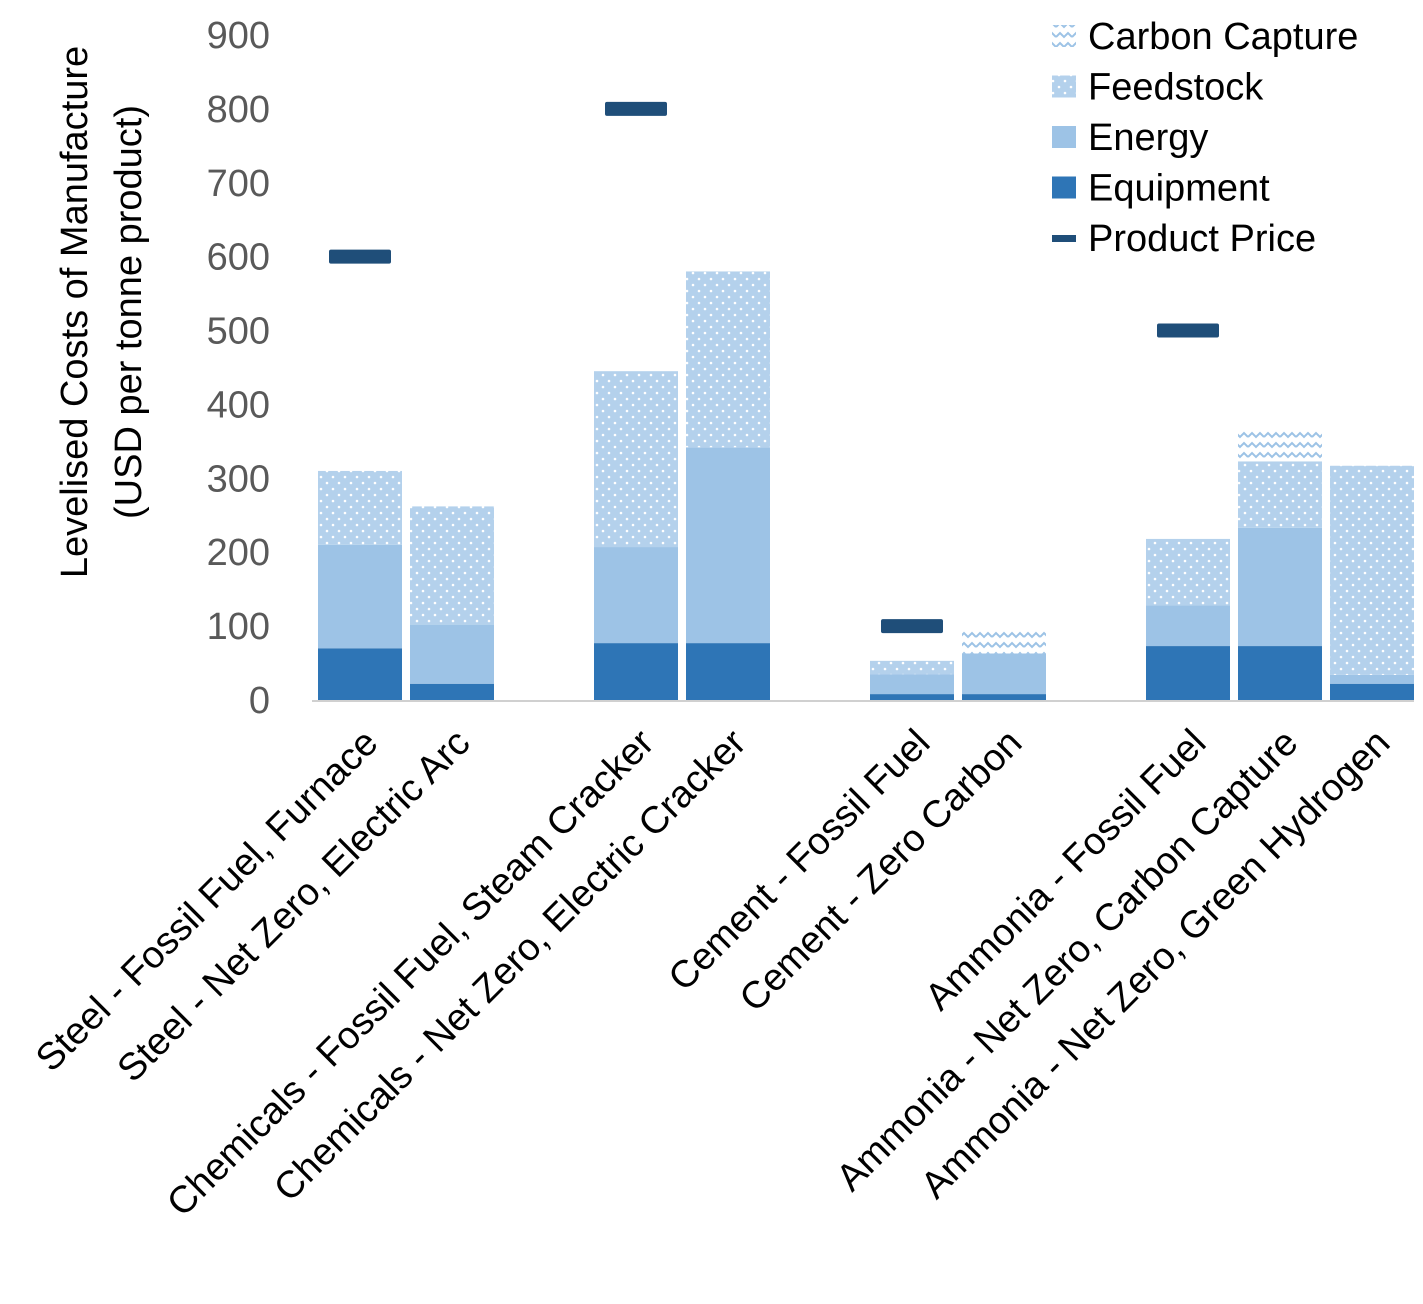  What do you see at coordinates (1064, 36) in the screenshot?
I see `legend-swatch-carbon-capture` at bounding box center [1064, 36].